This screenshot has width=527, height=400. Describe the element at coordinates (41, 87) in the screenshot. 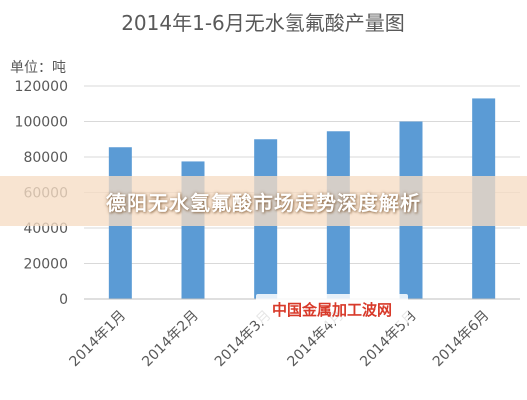

I see `y-tick-label: 120000` at that location.